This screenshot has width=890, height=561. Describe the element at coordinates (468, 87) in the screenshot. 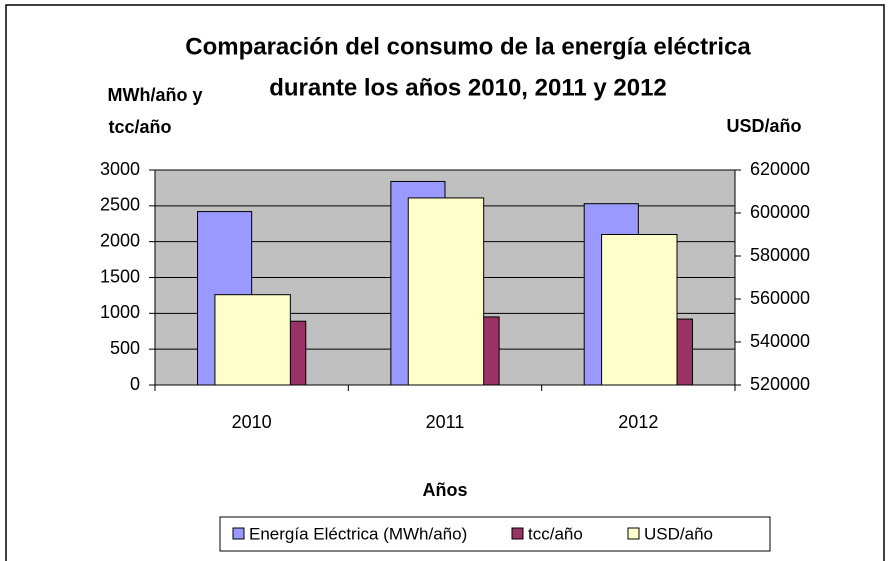

I see `chart-title: durante los años 2010, 2011 y 2012` at that location.